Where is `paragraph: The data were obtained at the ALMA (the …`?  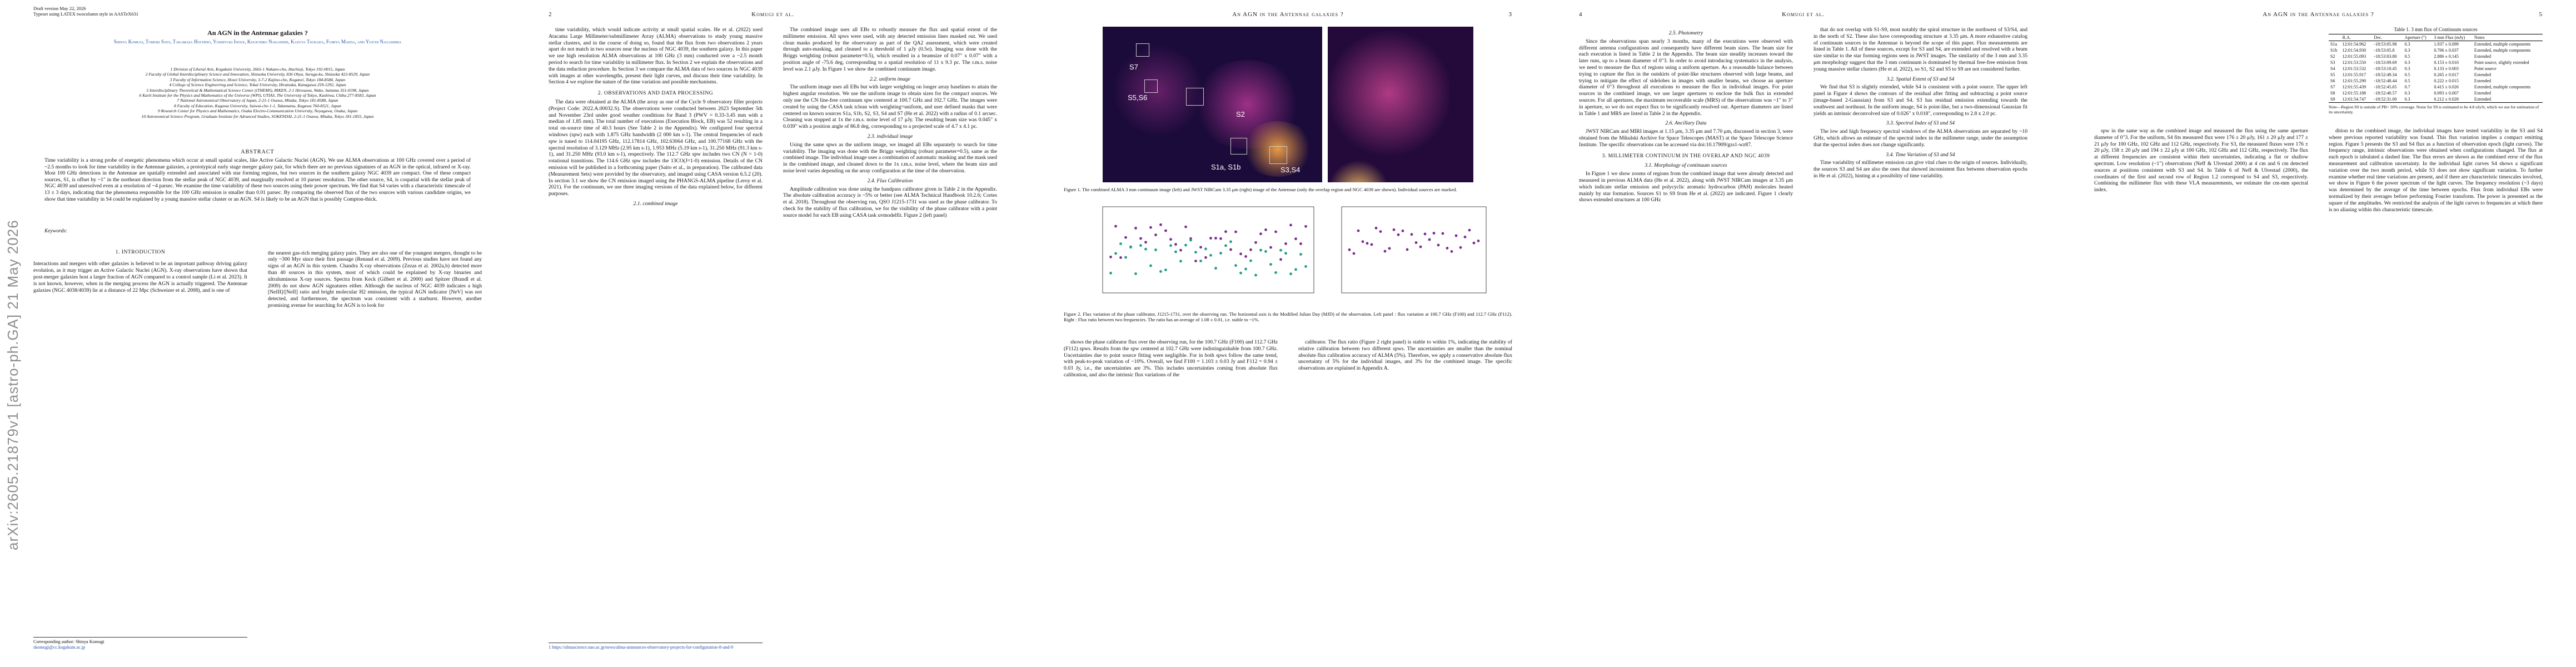
paragraph: The data were obtained at the ALMA (the … is located at coordinates (656, 147).